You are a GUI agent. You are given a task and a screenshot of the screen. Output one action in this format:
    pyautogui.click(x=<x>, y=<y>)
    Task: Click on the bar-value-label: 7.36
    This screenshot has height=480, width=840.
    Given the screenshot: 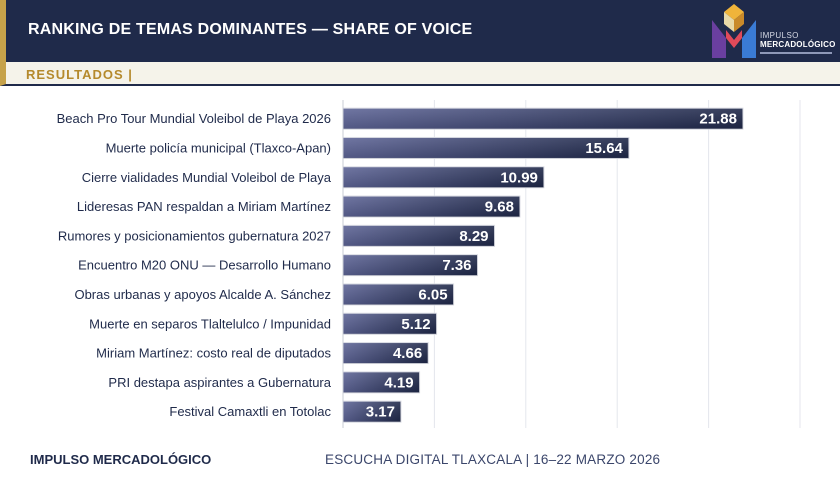 What is the action you would take?
    pyautogui.click(x=456, y=265)
    